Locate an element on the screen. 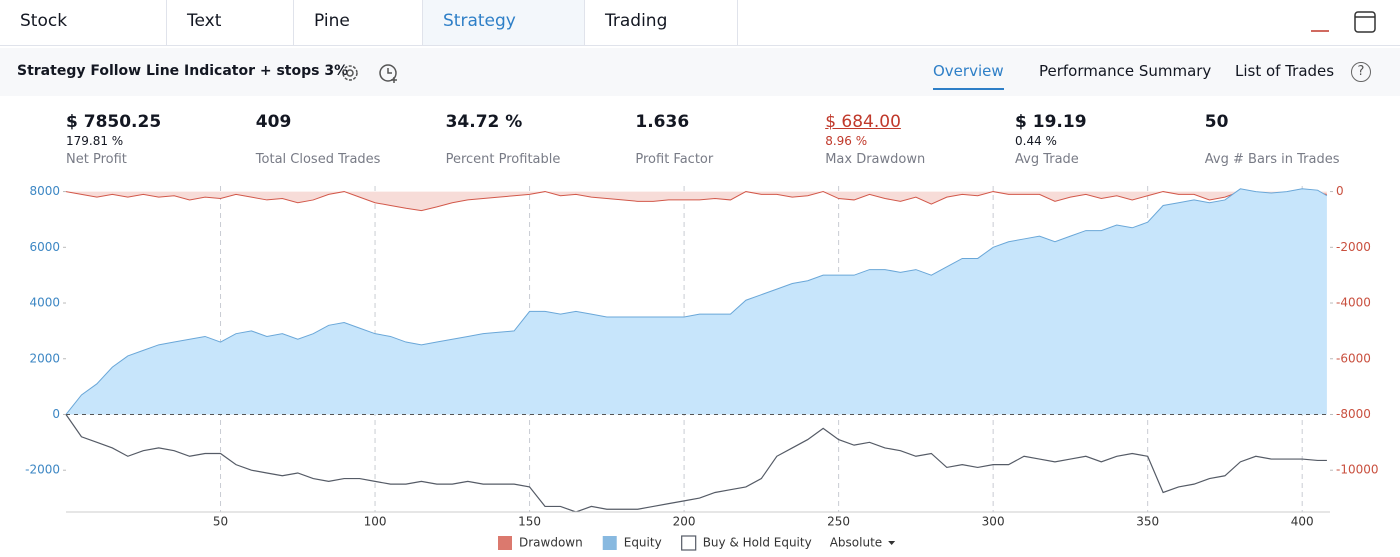 Image resolution: width=1400 pixels, height=557 pixels. x-tick-label: 150 is located at coordinates (529, 522).